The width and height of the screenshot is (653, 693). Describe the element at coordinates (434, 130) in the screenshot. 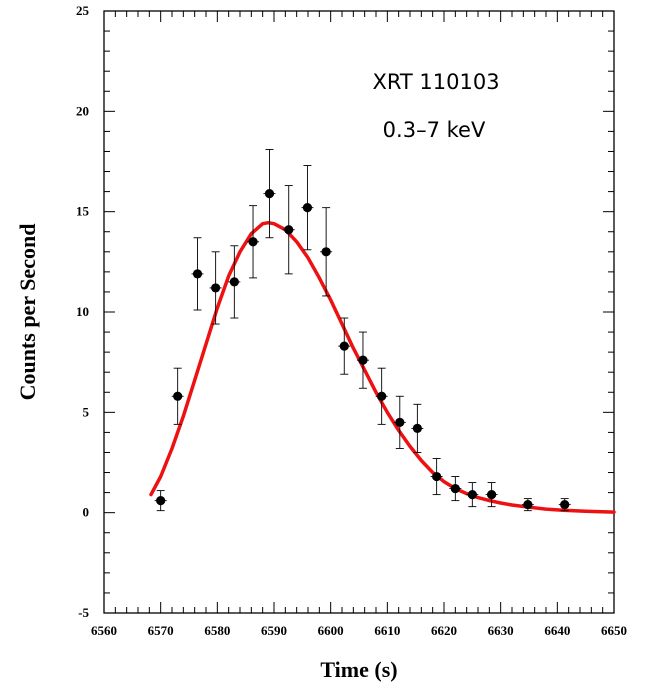

I see `annotation-energy-band: 0.3–7 keV` at that location.